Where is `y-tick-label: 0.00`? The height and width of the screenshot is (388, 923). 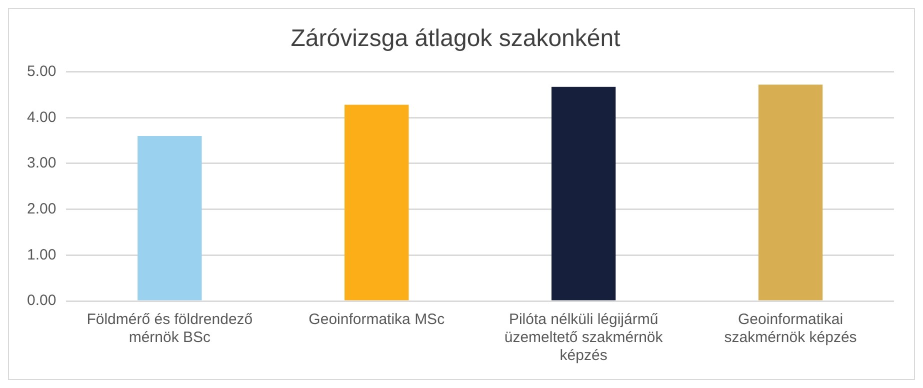
y-tick-label: 0.00 is located at coordinates (41, 301).